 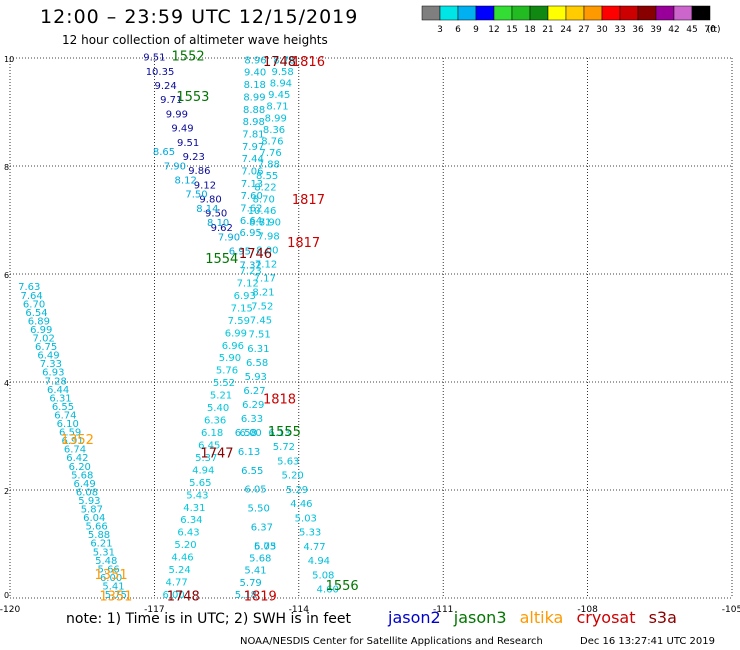 I want to click on wave-height-value: 4.94, so click(x=203, y=470).